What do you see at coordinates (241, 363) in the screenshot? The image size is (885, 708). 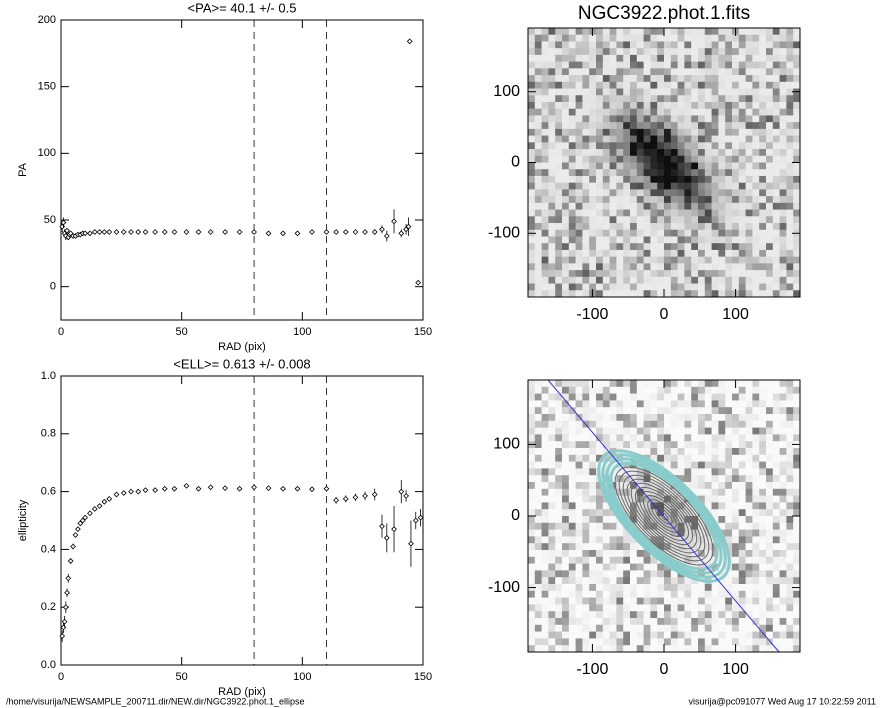 I see `plot-title: <ELL>= 0.613 +/- 0.008` at bounding box center [241, 363].